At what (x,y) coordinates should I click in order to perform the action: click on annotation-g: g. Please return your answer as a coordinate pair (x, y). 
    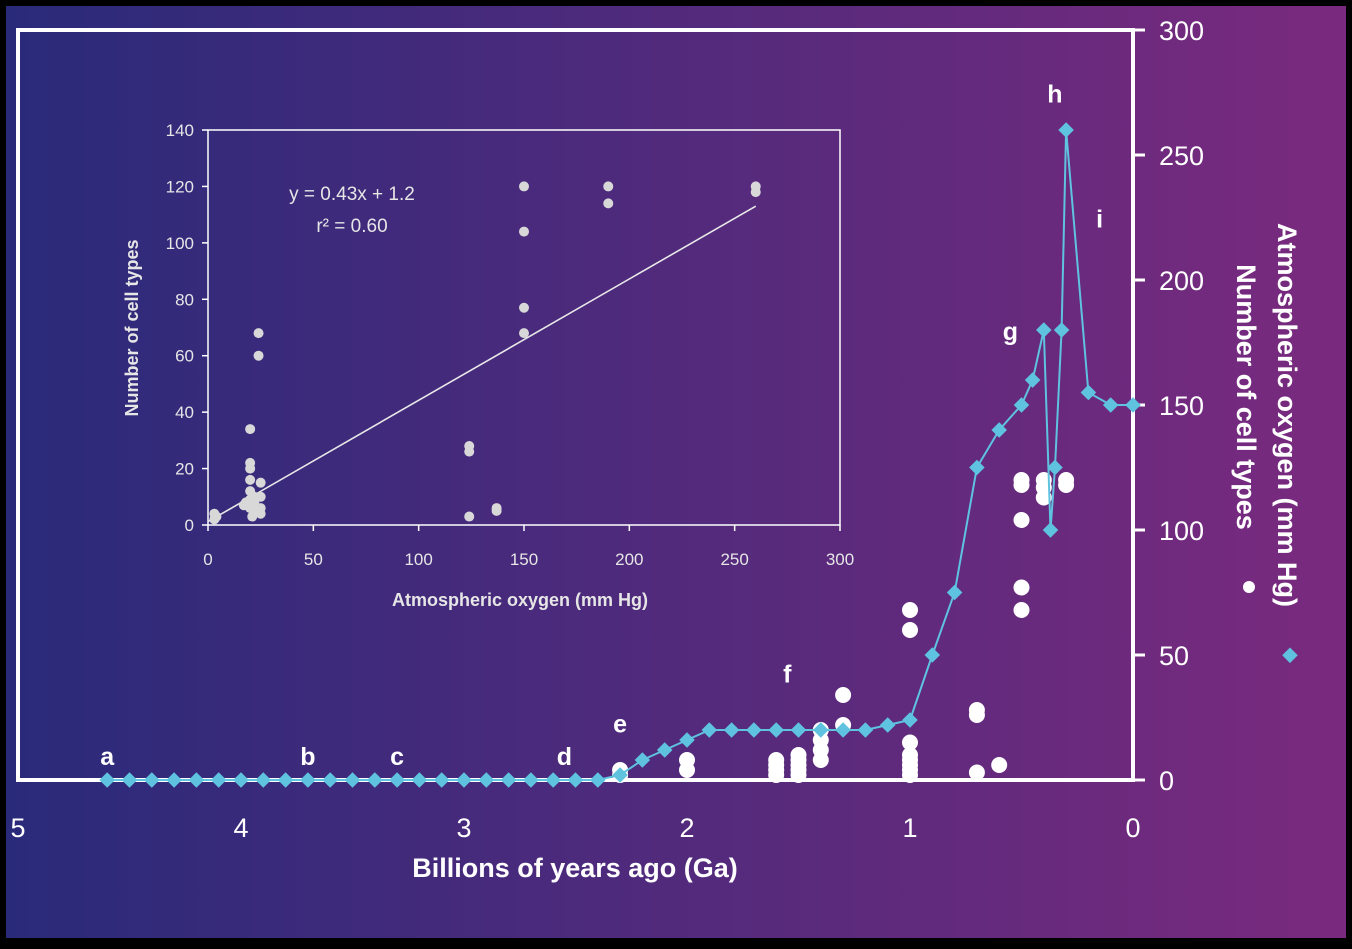
    Looking at the image, I should click on (1010, 332).